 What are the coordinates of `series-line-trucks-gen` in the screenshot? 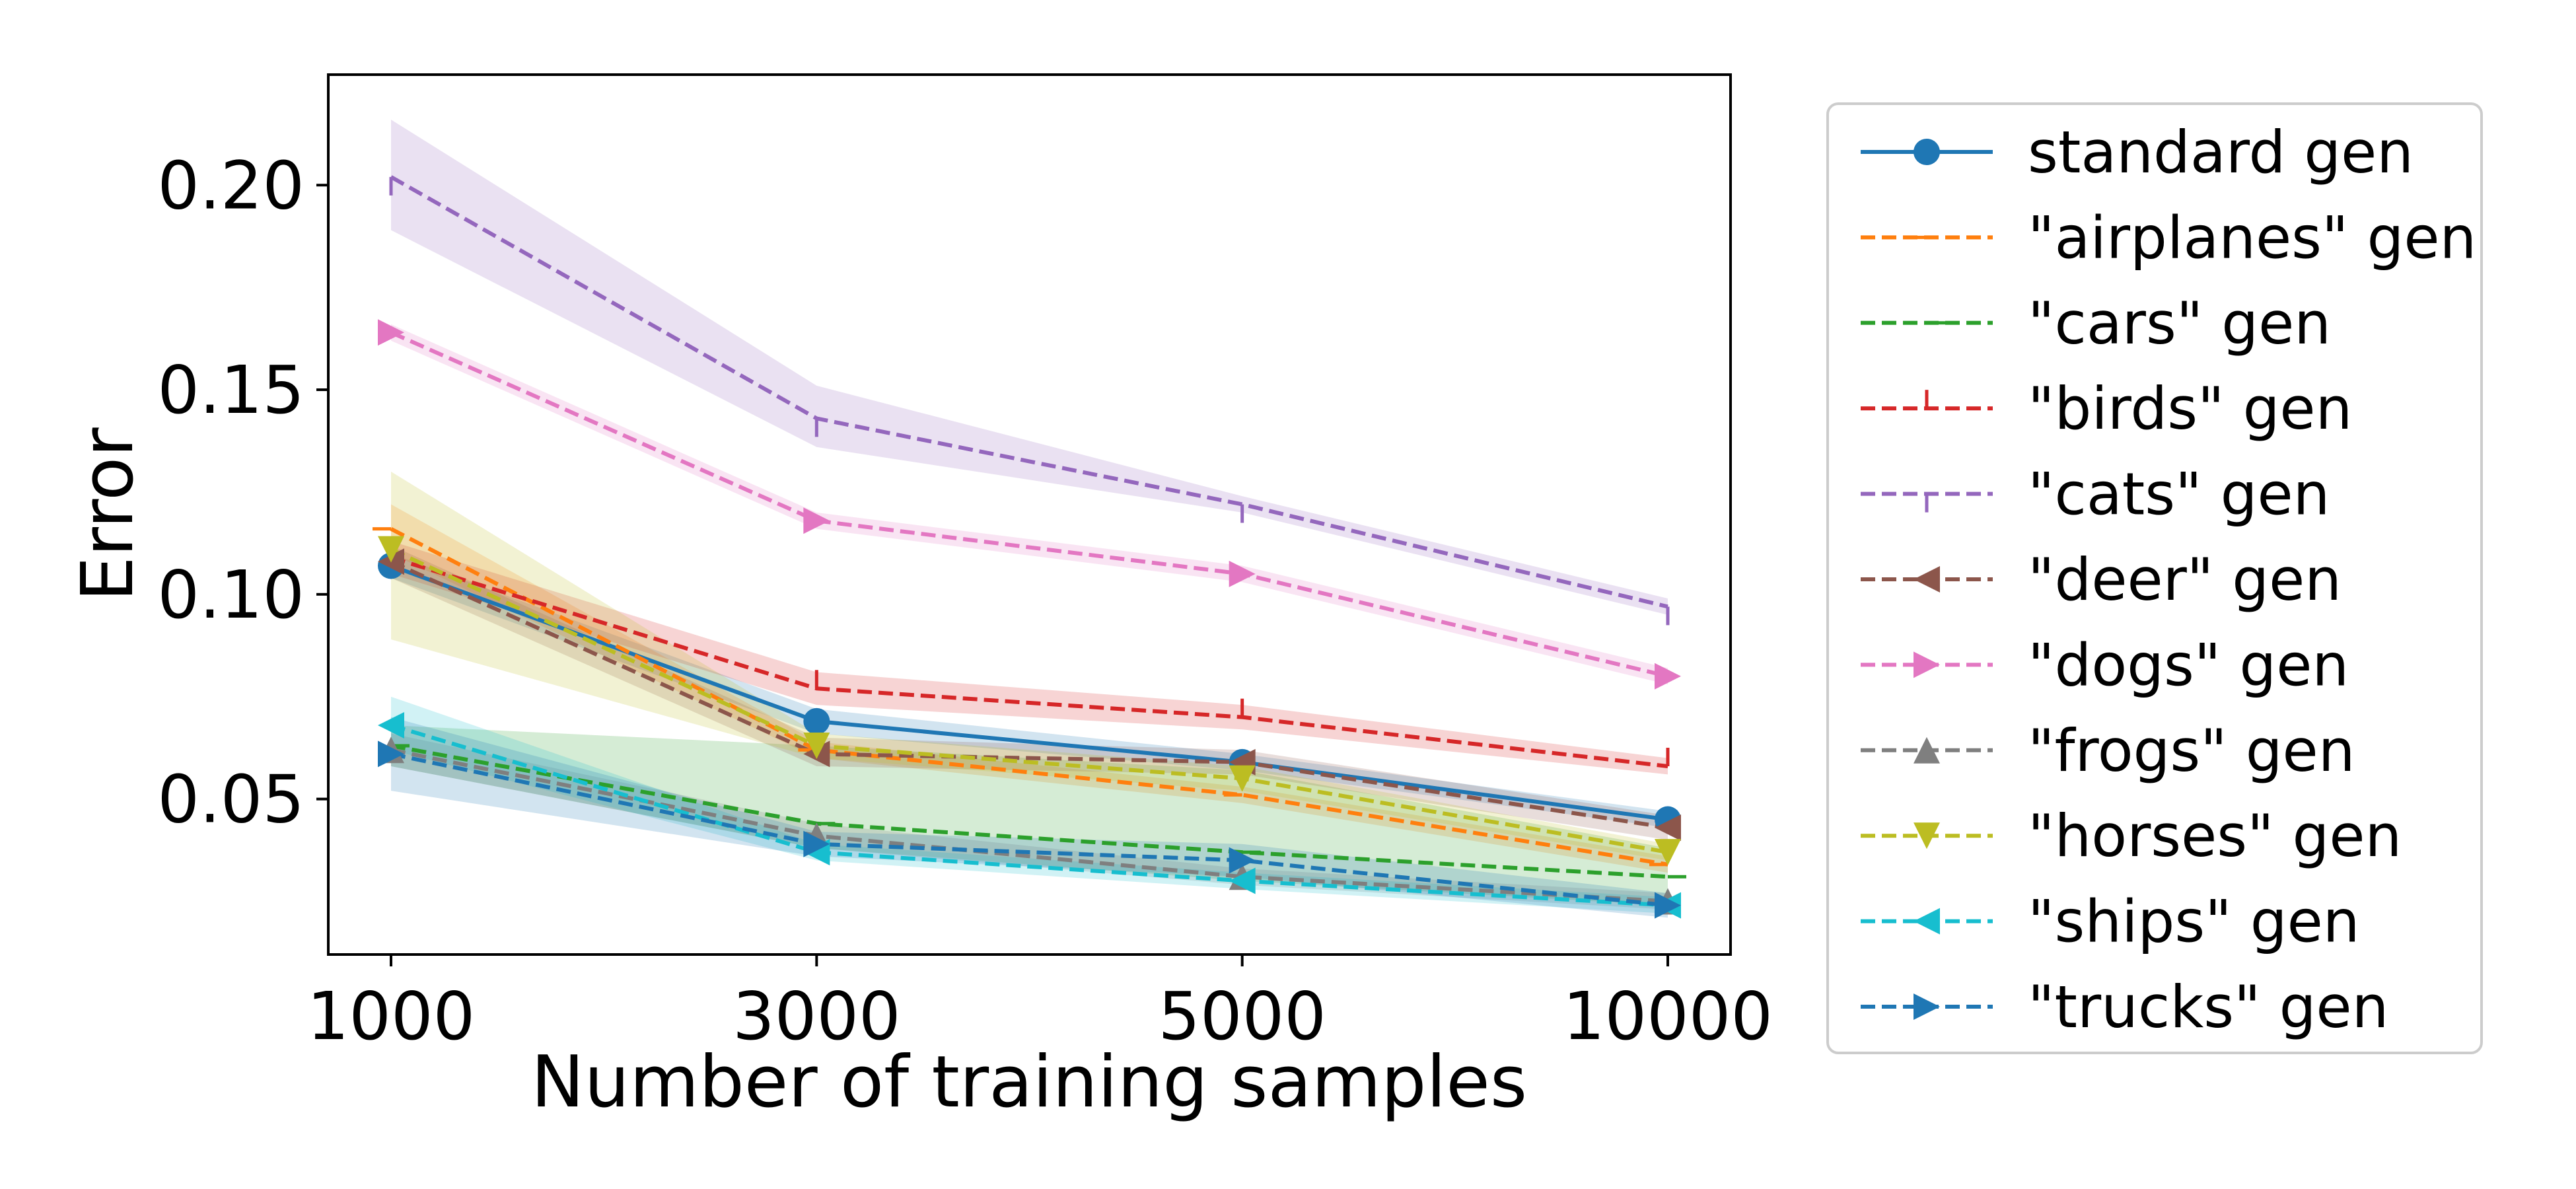 It's located at (1029, 830).